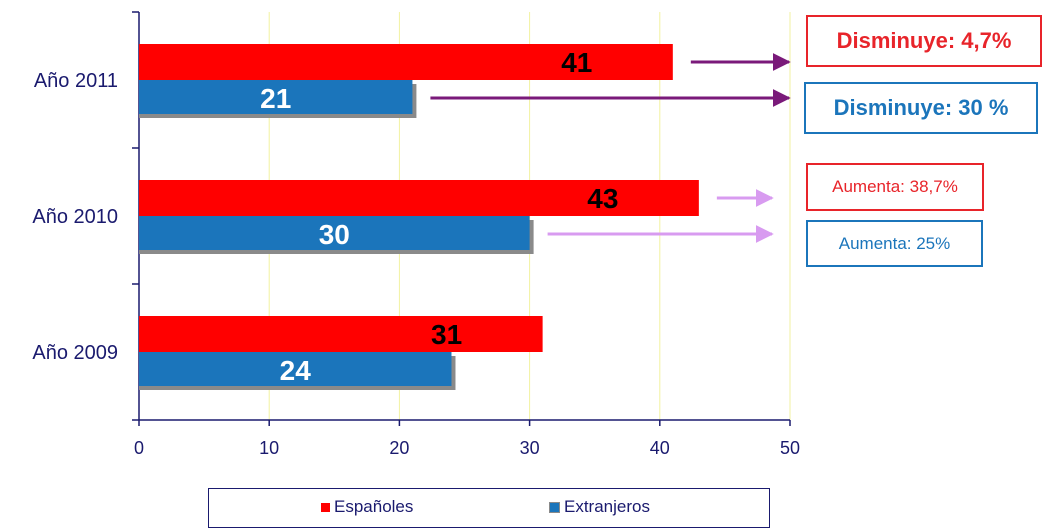 The image size is (1043, 528). What do you see at coordinates (75, 353) in the screenshot?
I see `category-label-a-o-2009: Año 2009` at bounding box center [75, 353].